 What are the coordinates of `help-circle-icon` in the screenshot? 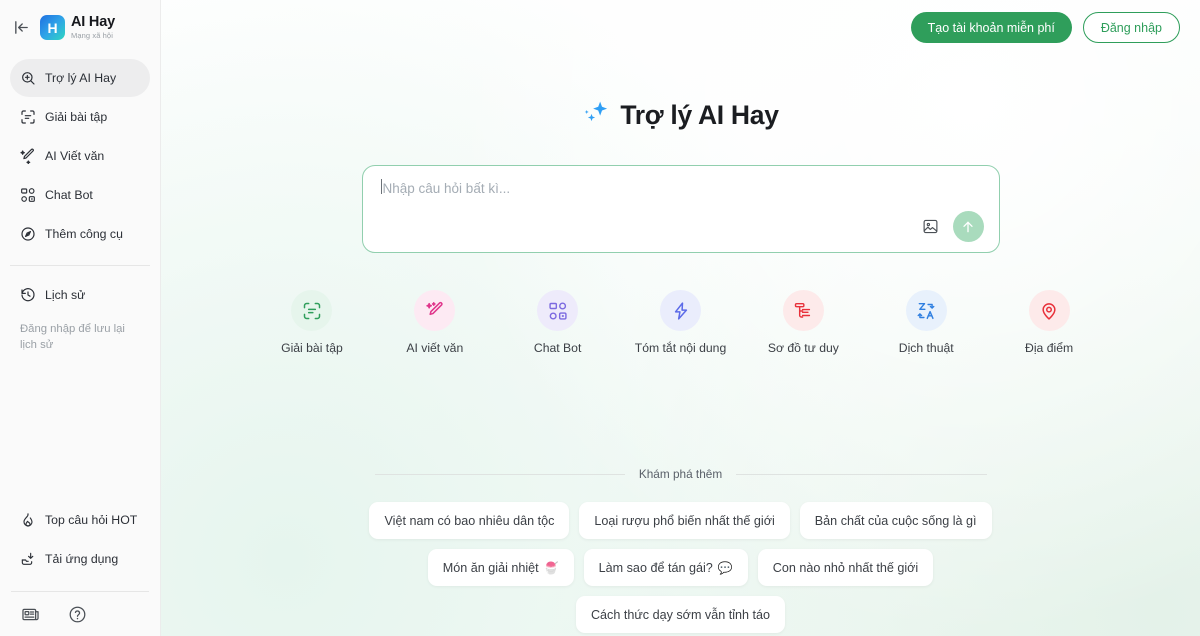 It's located at (77, 614).